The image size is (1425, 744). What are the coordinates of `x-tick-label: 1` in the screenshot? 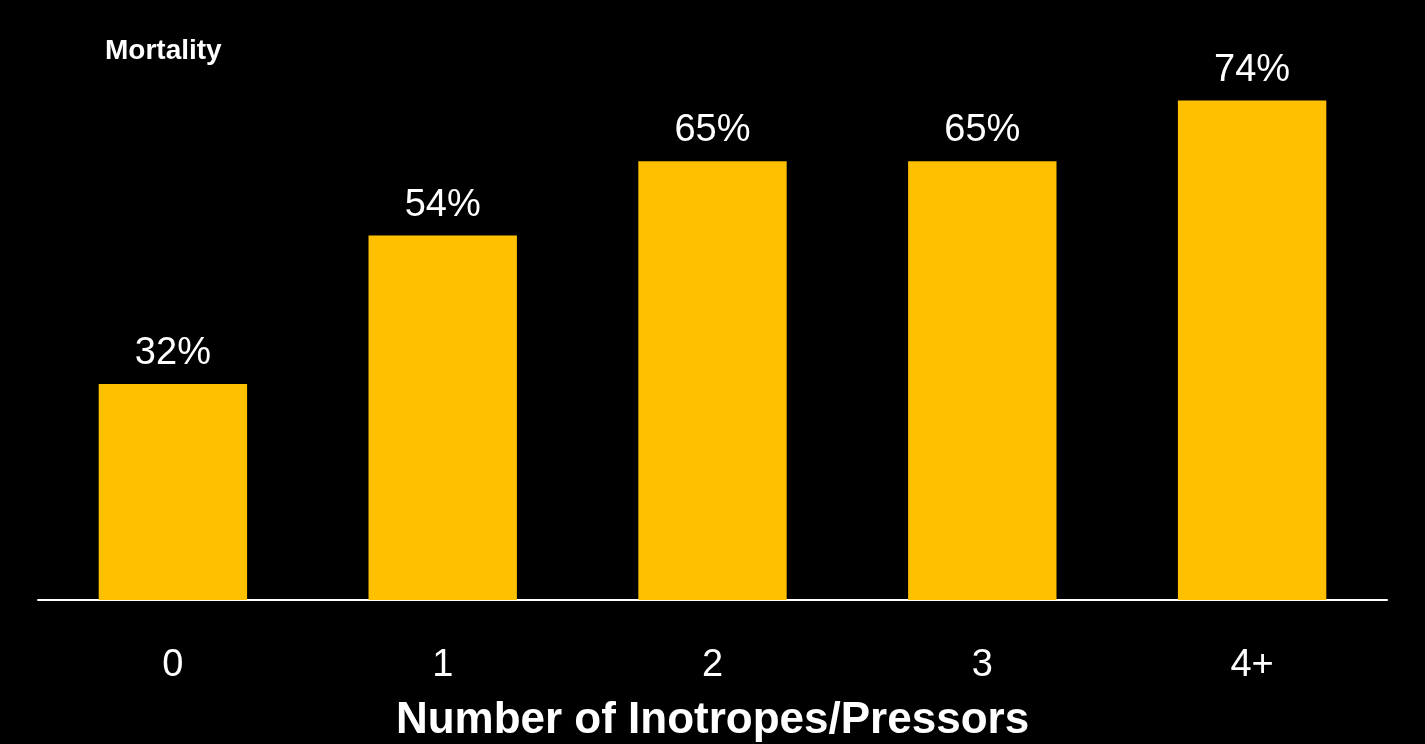 It's located at (443, 663).